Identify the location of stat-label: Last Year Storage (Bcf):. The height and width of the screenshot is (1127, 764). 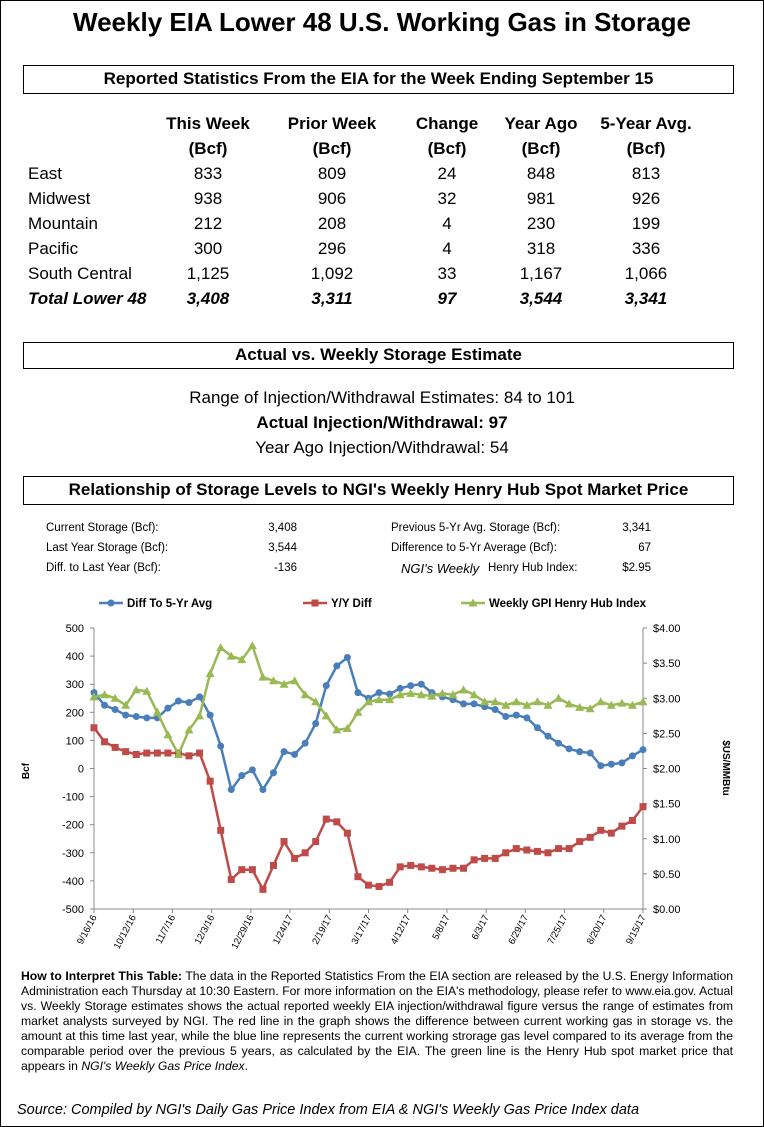
(107, 548).